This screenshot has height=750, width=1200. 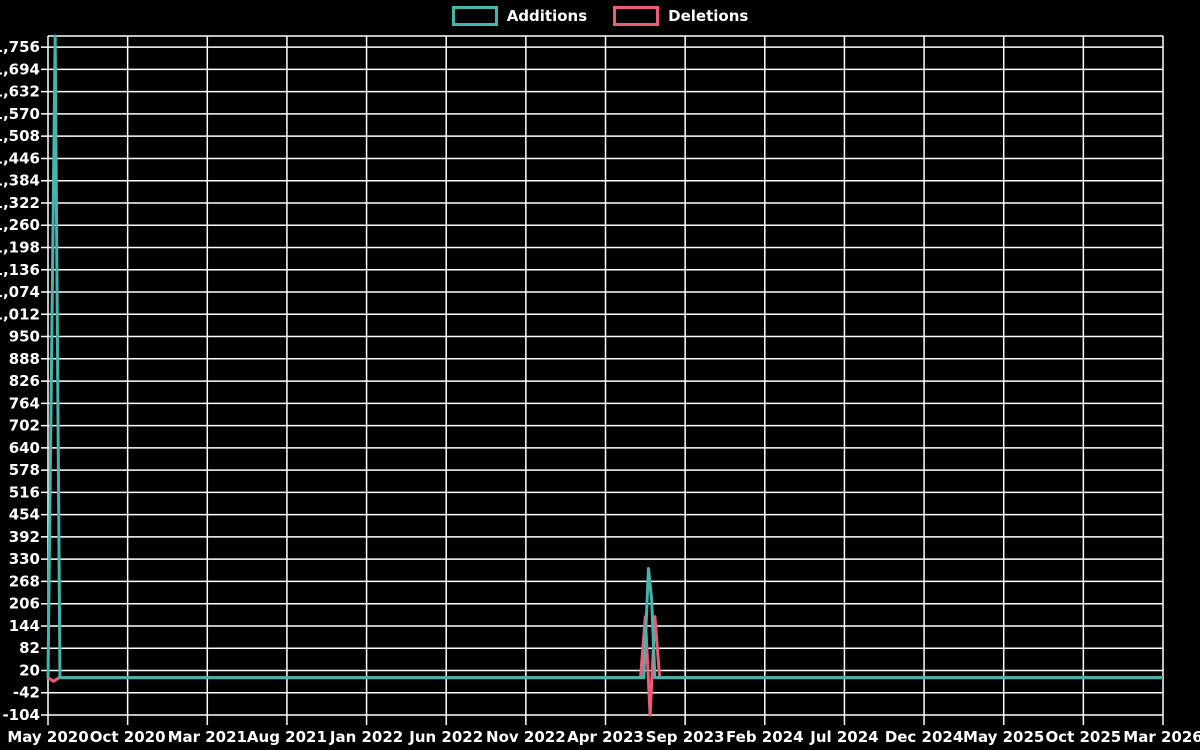 What do you see at coordinates (1003, 737) in the screenshot?
I see `x-tick-label: May 2025` at bounding box center [1003, 737].